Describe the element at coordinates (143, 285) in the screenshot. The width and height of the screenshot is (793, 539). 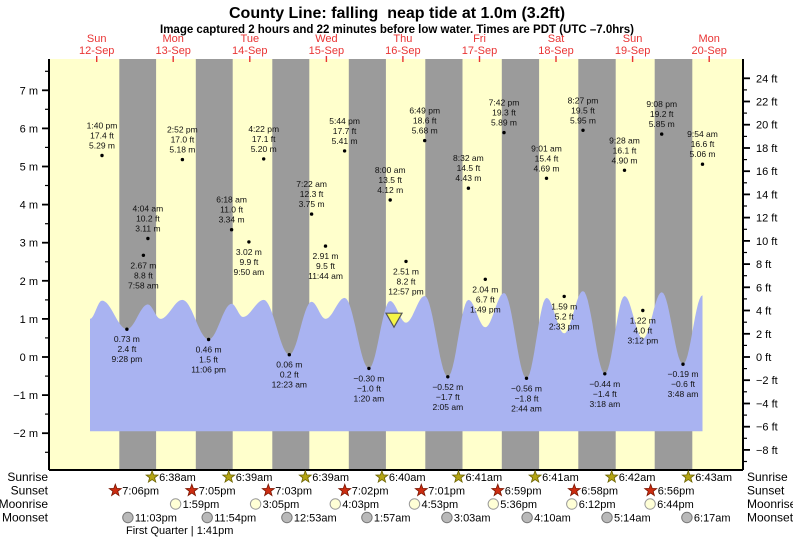
I see `tide-point-label: 7:58 am` at that location.